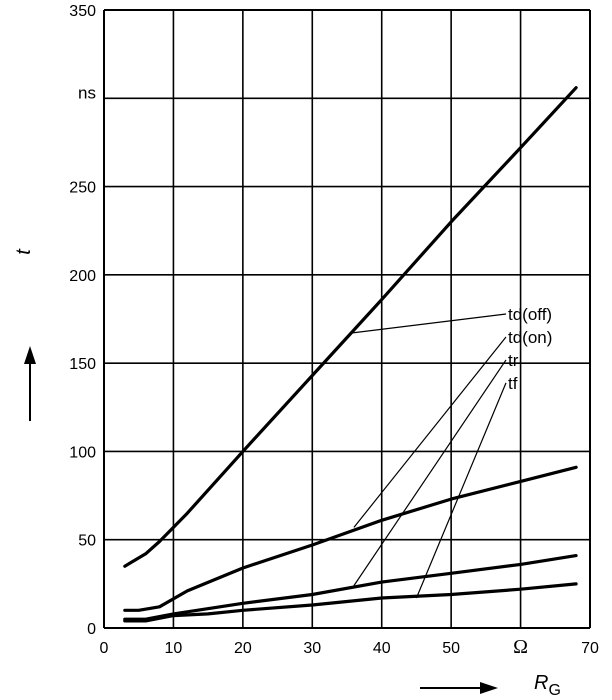  Describe the element at coordinates (87, 541) in the screenshot. I see `y-tick-label: 50` at that location.